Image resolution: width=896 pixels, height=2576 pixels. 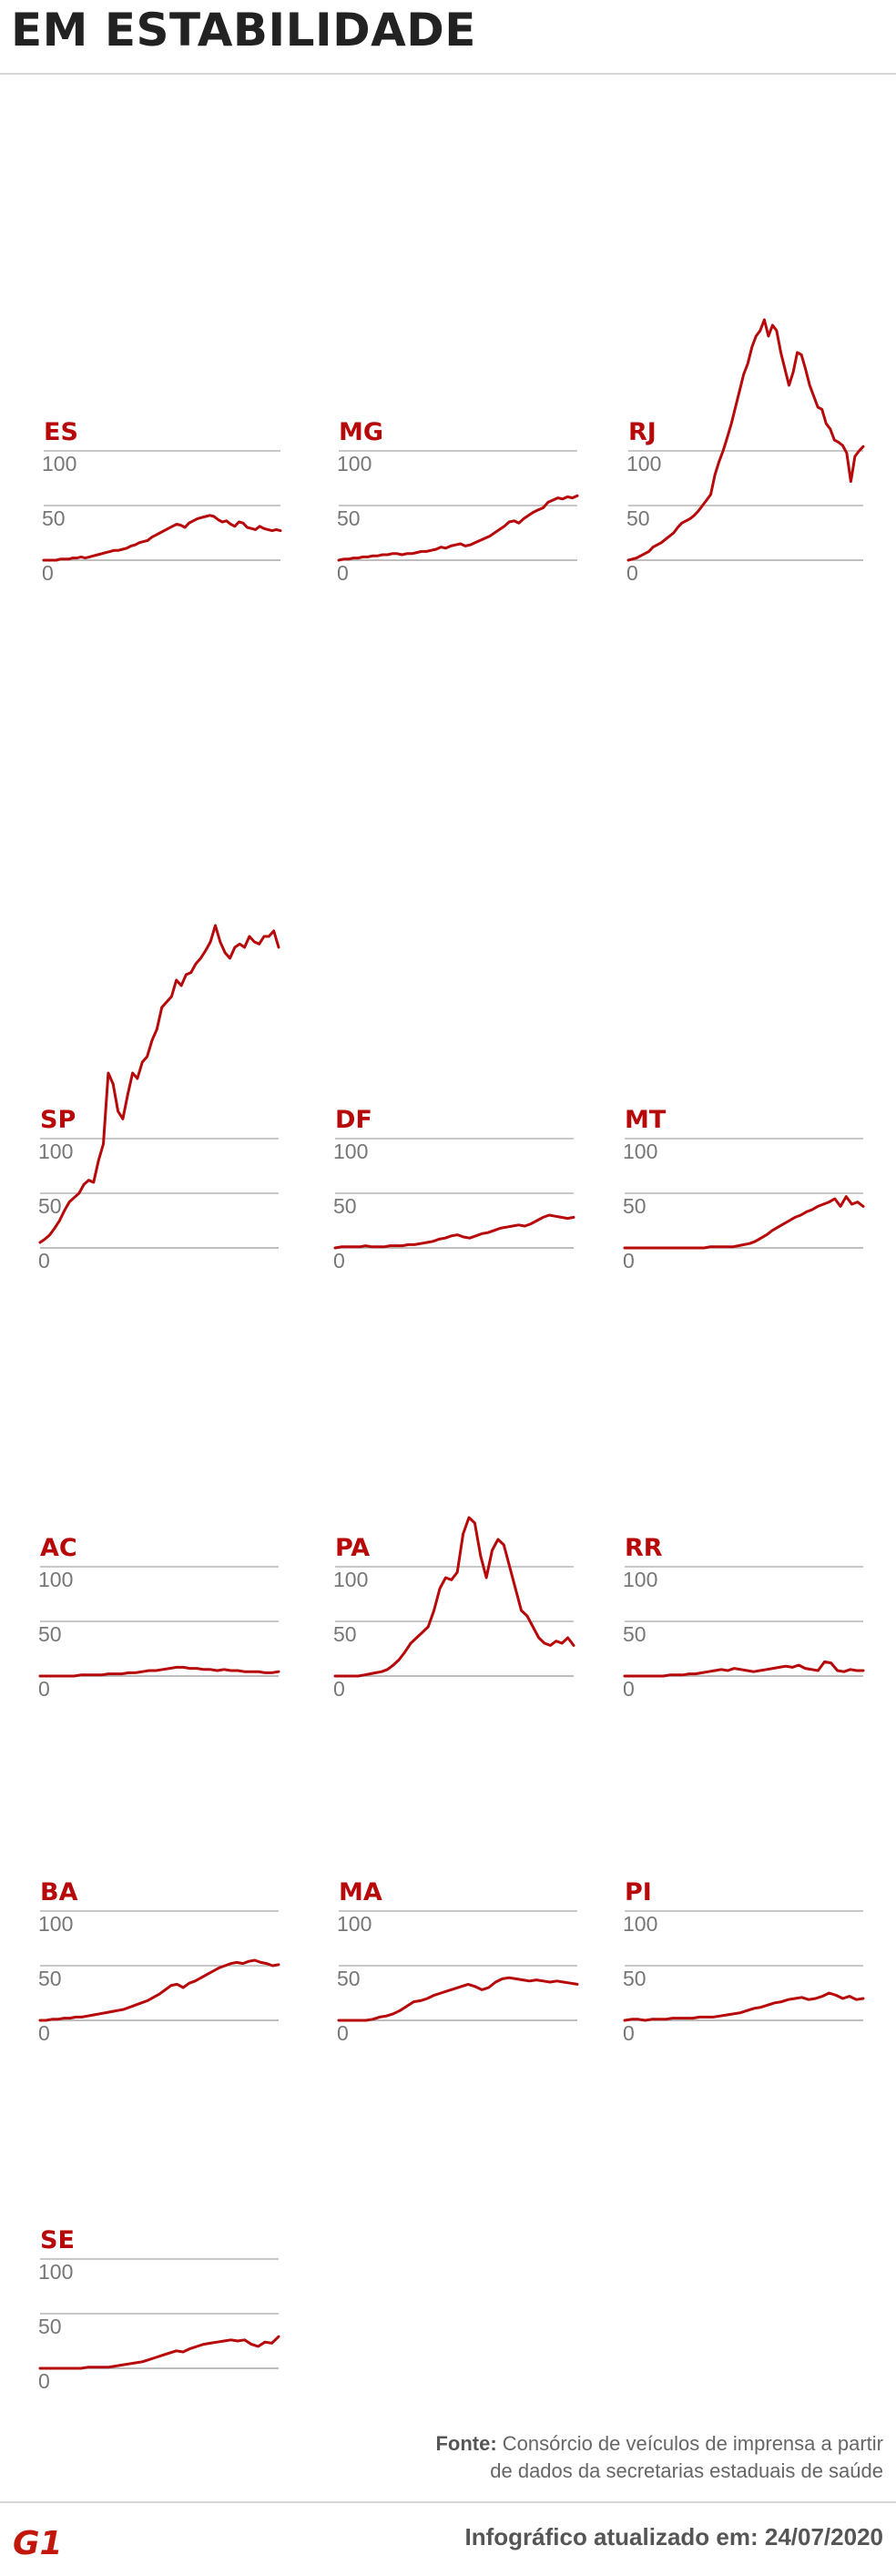 What do you see at coordinates (744, 1222) in the screenshot?
I see `series-line-mt` at bounding box center [744, 1222].